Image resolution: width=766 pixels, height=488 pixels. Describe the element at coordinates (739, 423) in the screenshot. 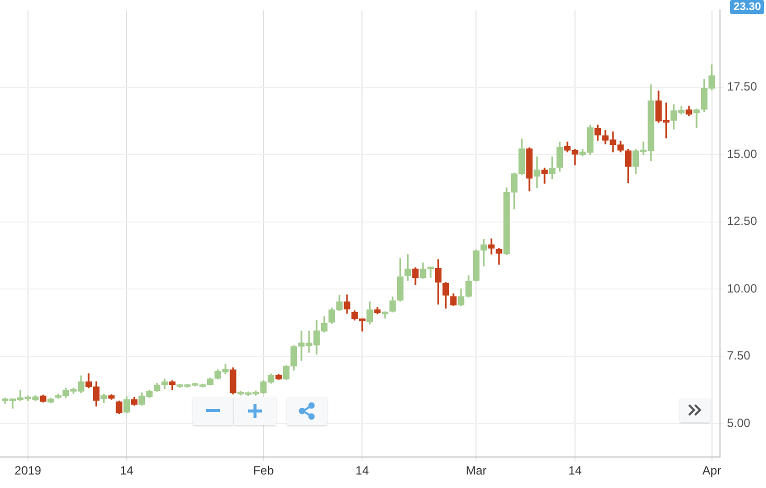

I see `y-tick-label: 5.00` at that location.